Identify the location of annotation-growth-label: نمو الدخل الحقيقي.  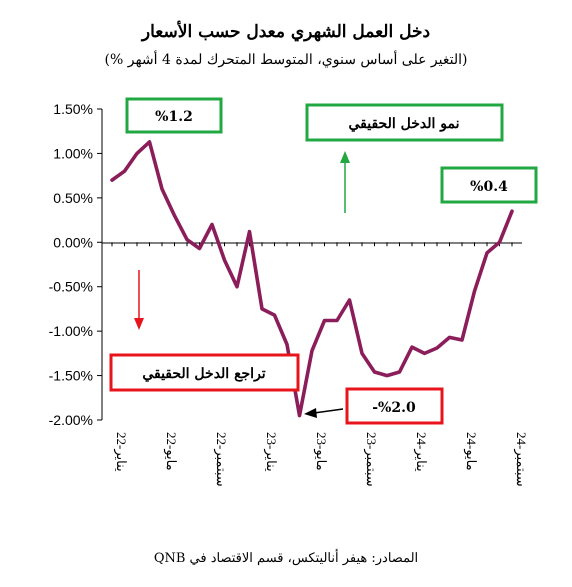
(404, 124).